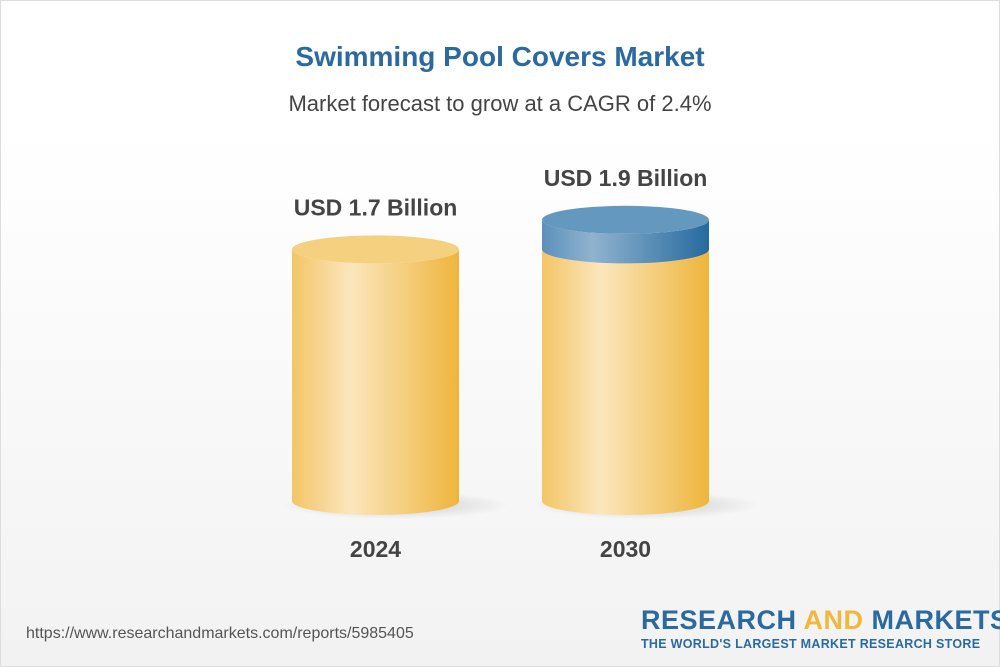 The height and width of the screenshot is (668, 1000). What do you see at coordinates (931, 620) in the screenshot?
I see `logo-markets: MARKETS` at bounding box center [931, 620].